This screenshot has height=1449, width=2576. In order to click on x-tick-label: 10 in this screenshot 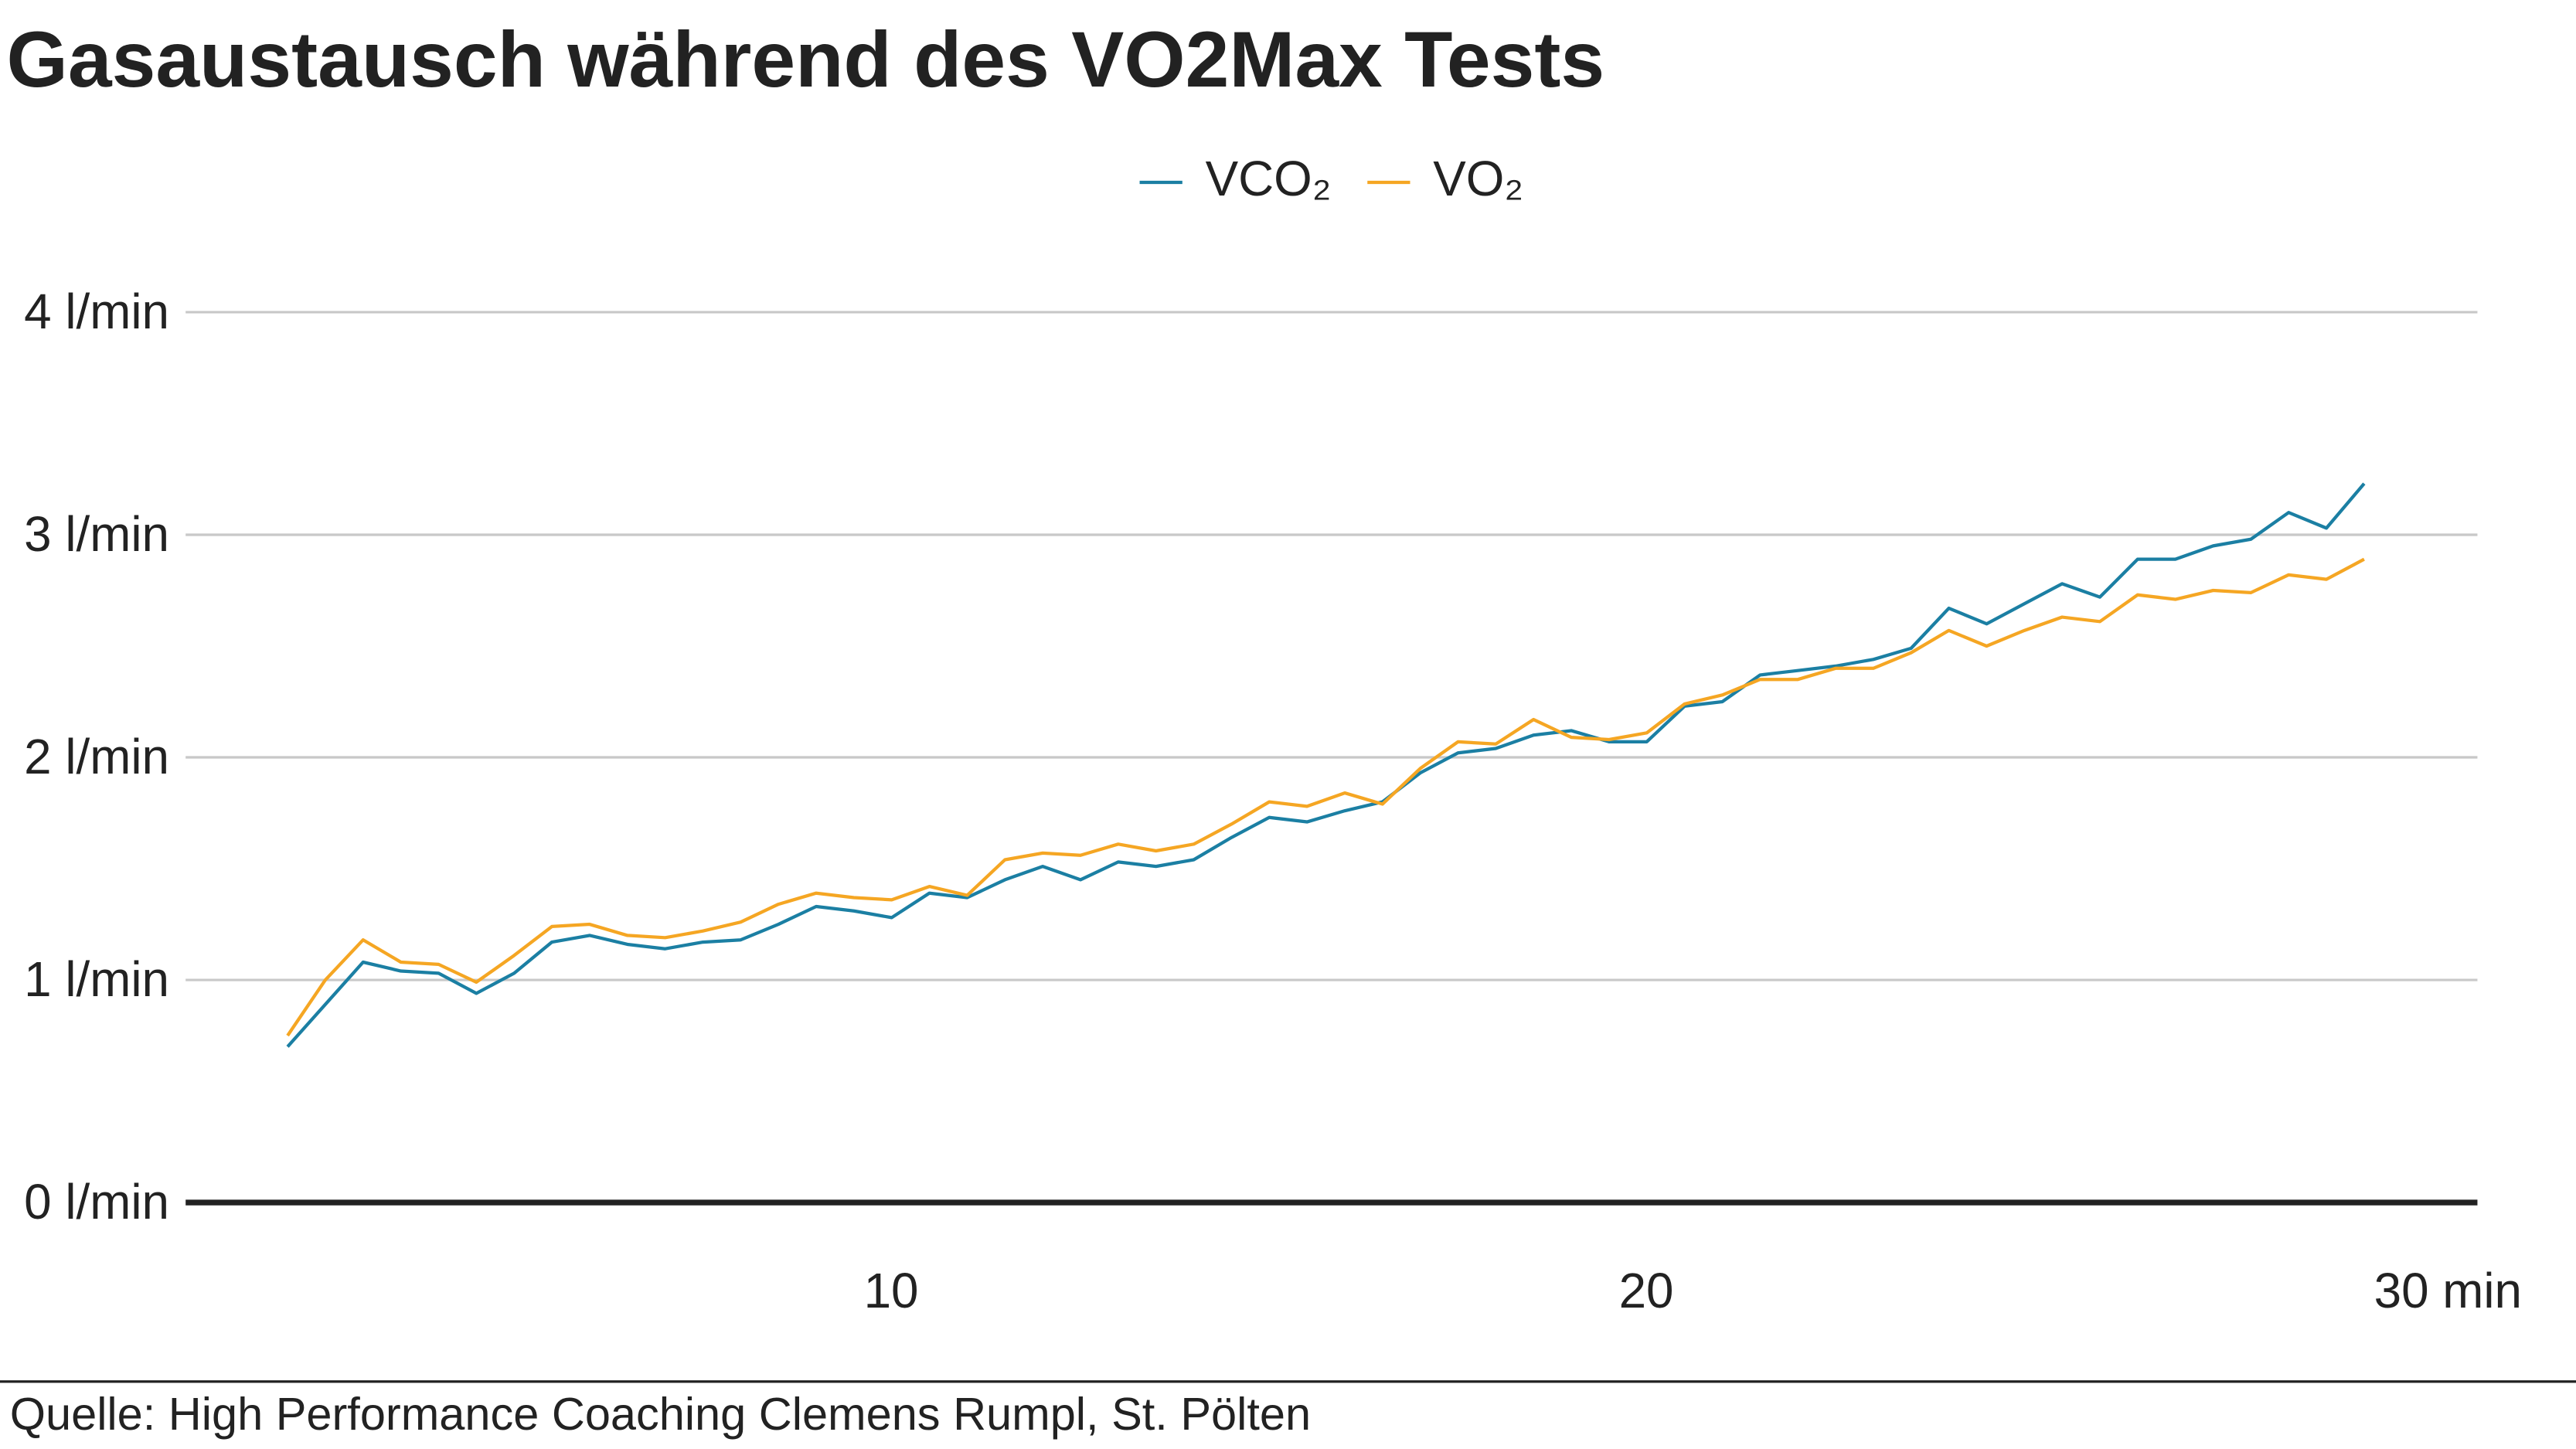, I will do `click(891, 1291)`.